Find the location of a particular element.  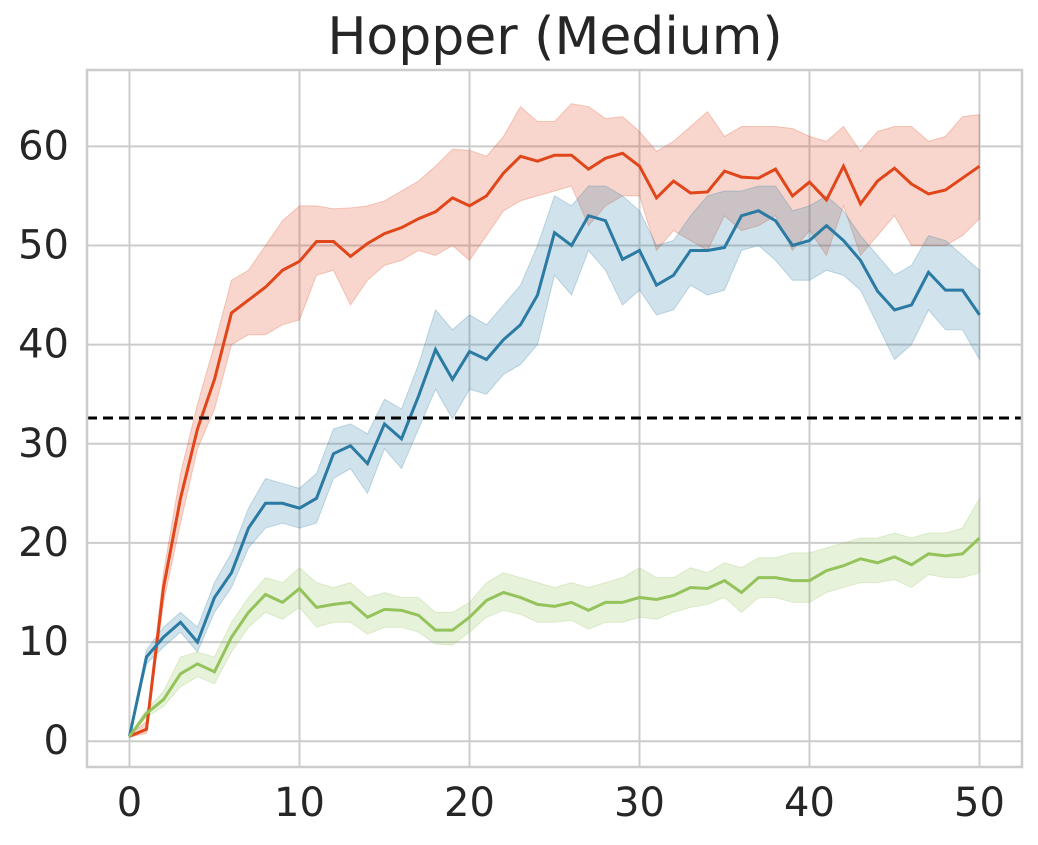

x-tick-label: 40 is located at coordinates (809, 803).